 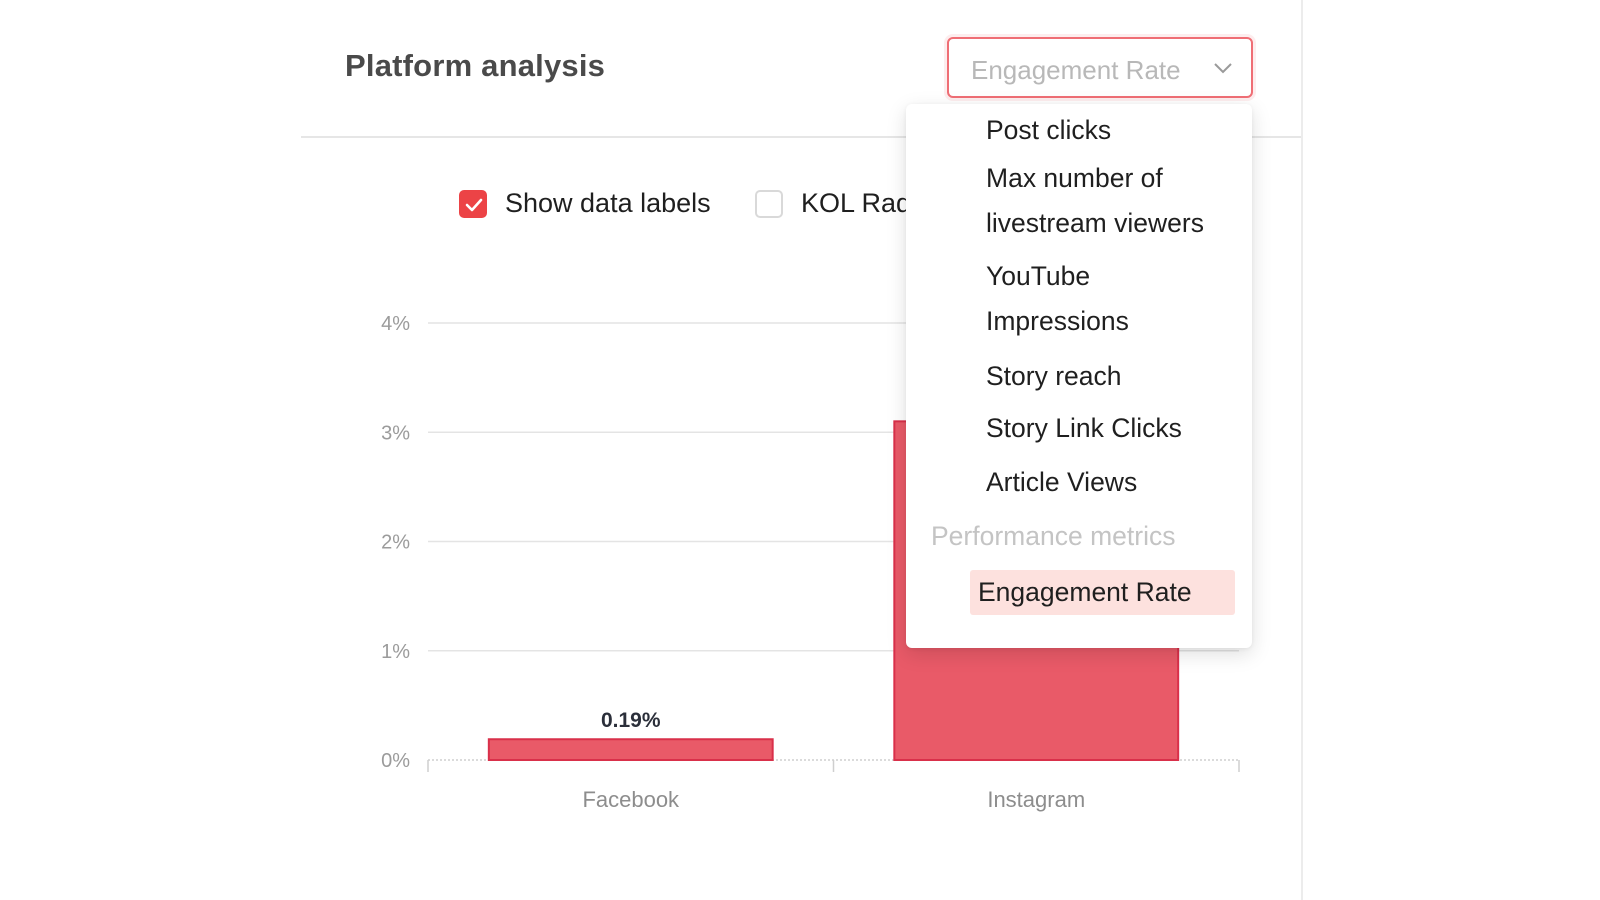 I want to click on dropdown-item-article-views: Article Views, so click(x=1062, y=482).